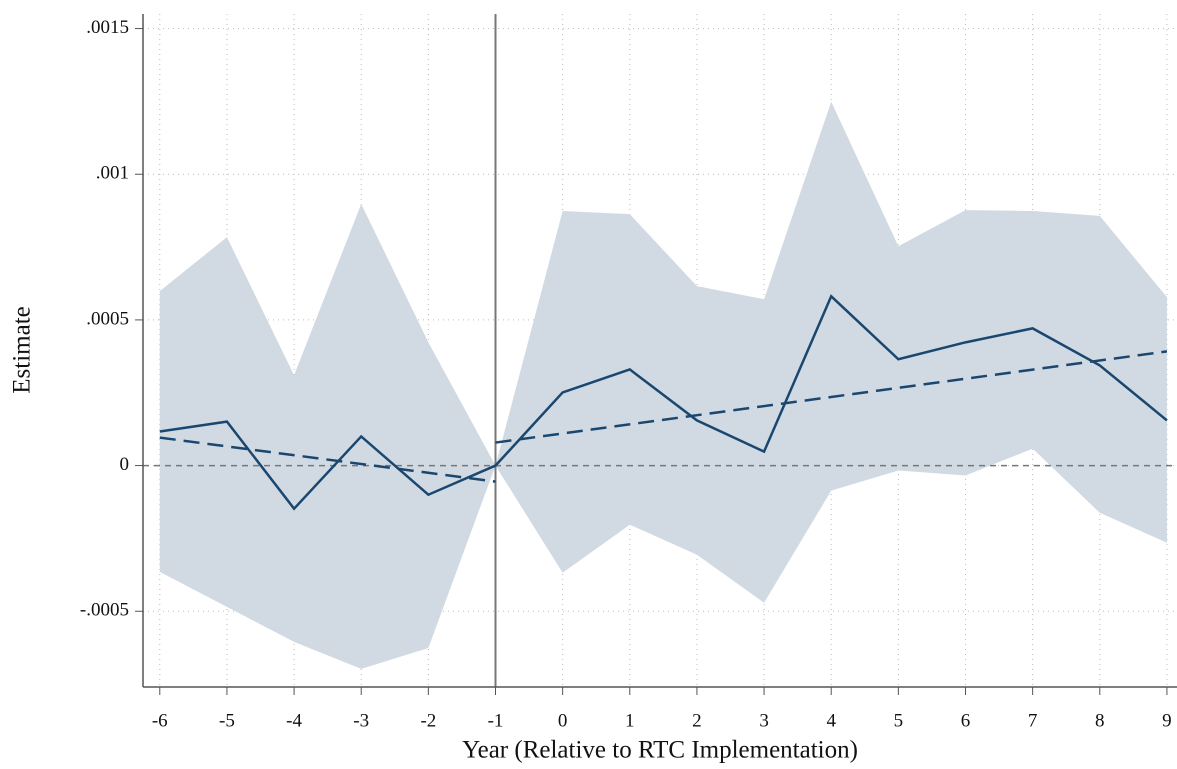 This screenshot has width=1177, height=769. Describe the element at coordinates (294, 720) in the screenshot. I see `x-tick-label: -4` at that location.